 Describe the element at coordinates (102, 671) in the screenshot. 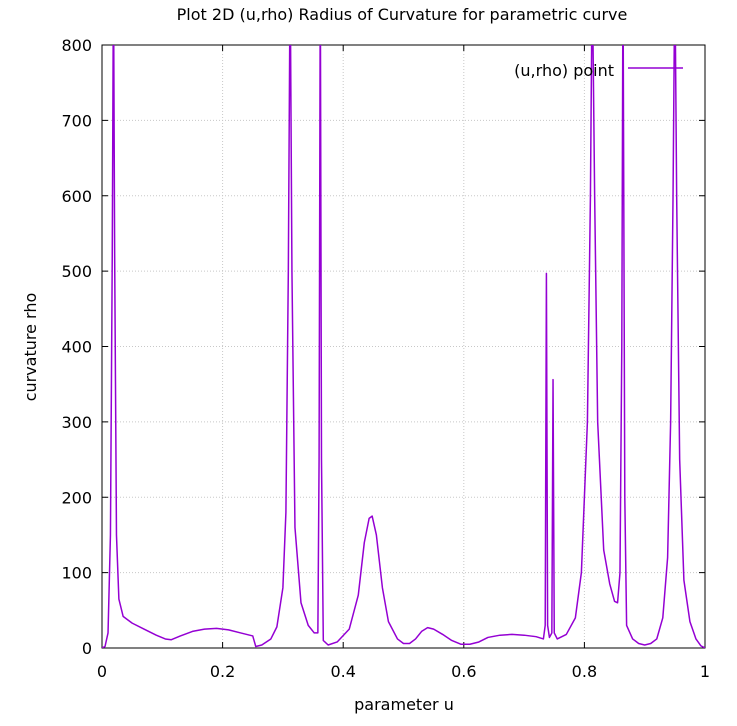

I see `x-tick-label: 0` at that location.